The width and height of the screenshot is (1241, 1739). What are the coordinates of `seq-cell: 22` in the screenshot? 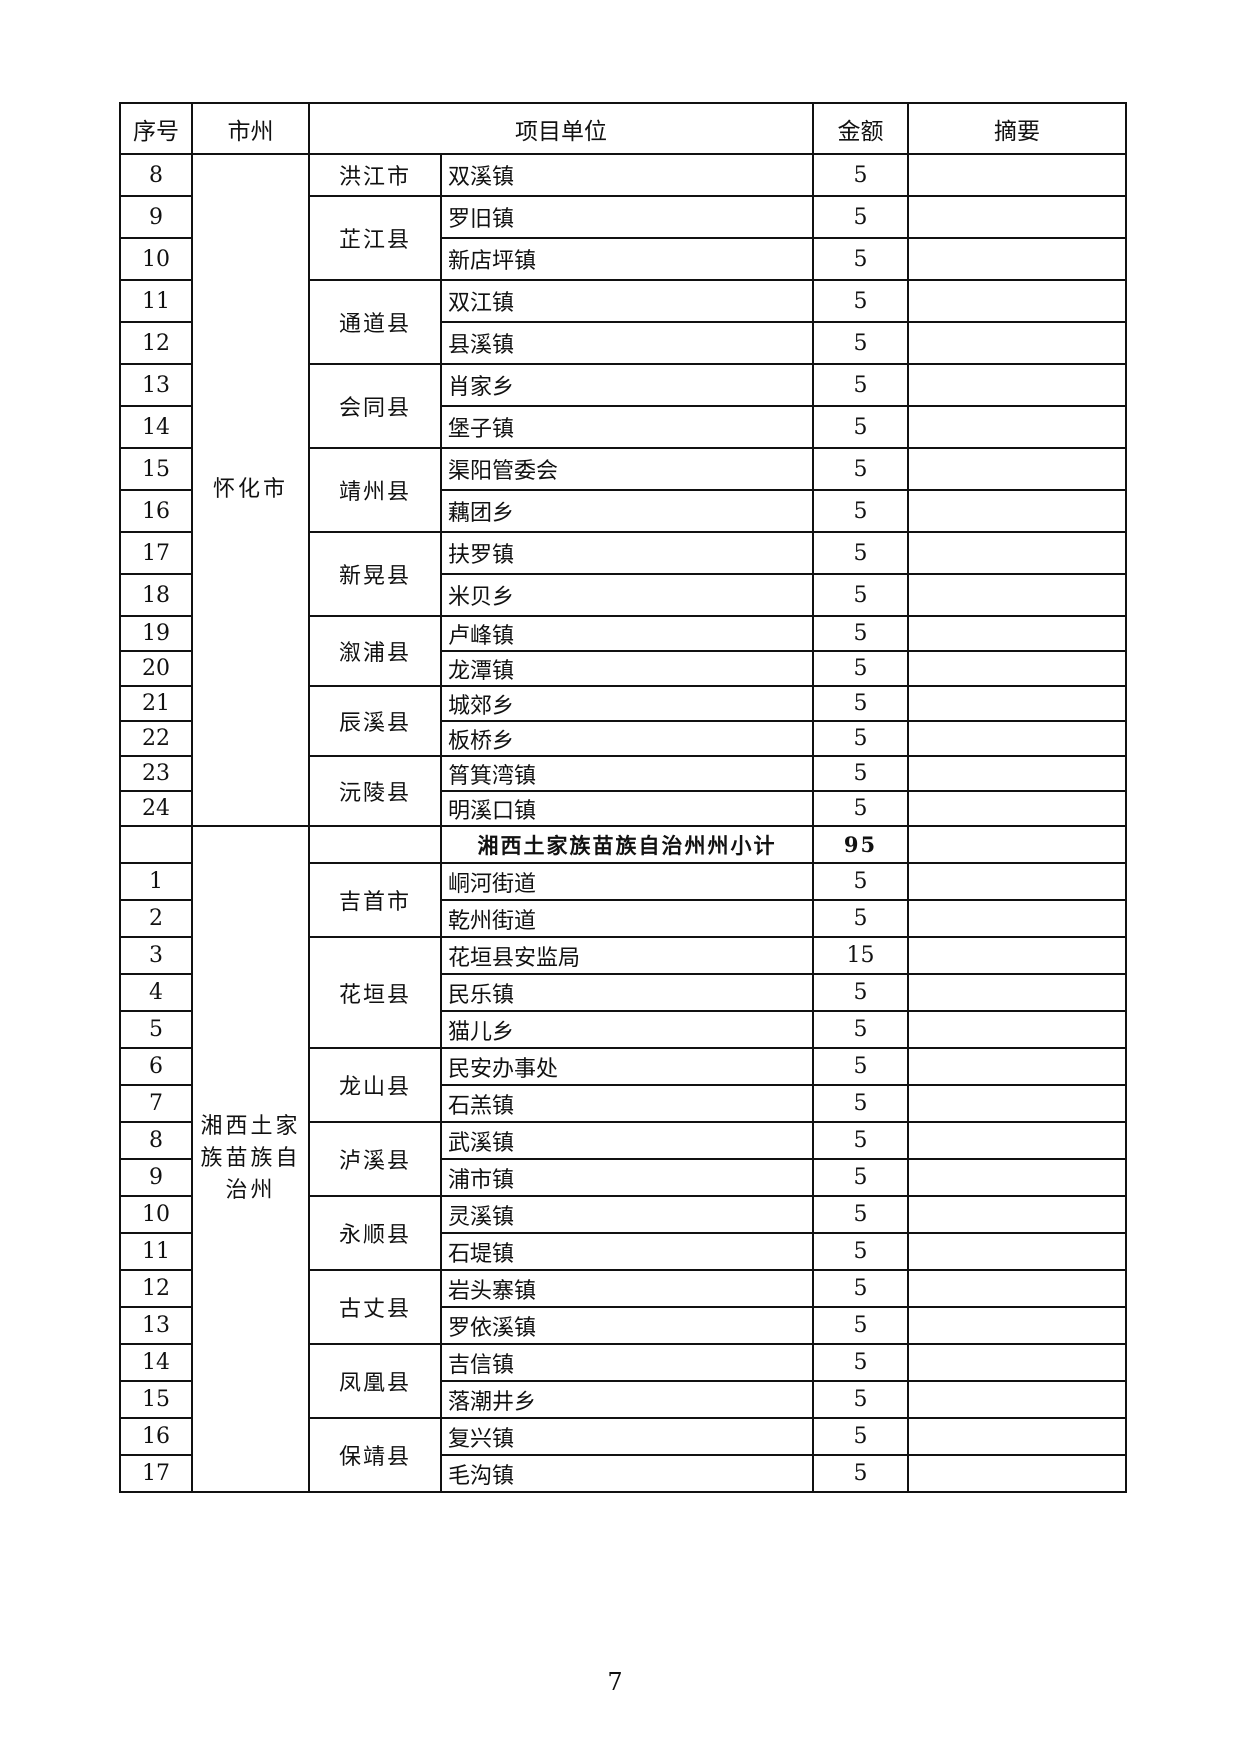 It's located at (156, 738).